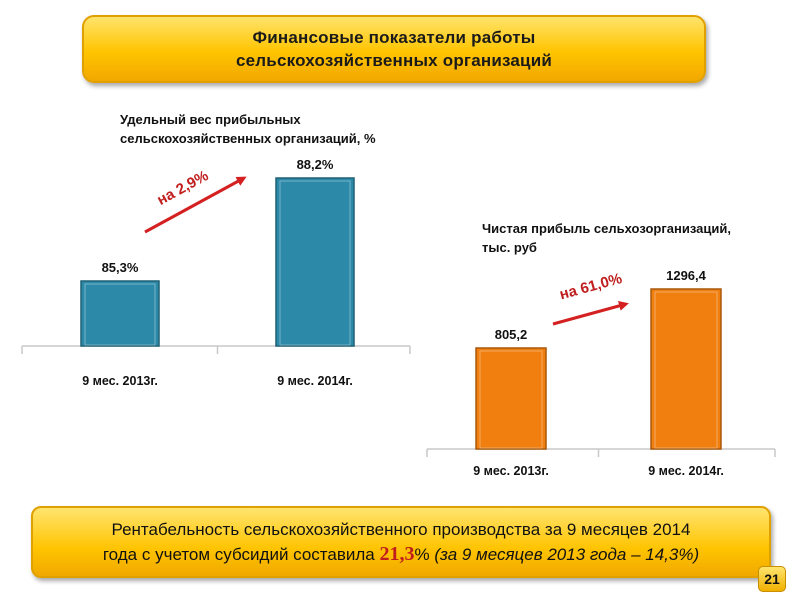 This screenshot has width=800, height=600. I want to click on chart2-data-label-1: 805,2, so click(511, 334).